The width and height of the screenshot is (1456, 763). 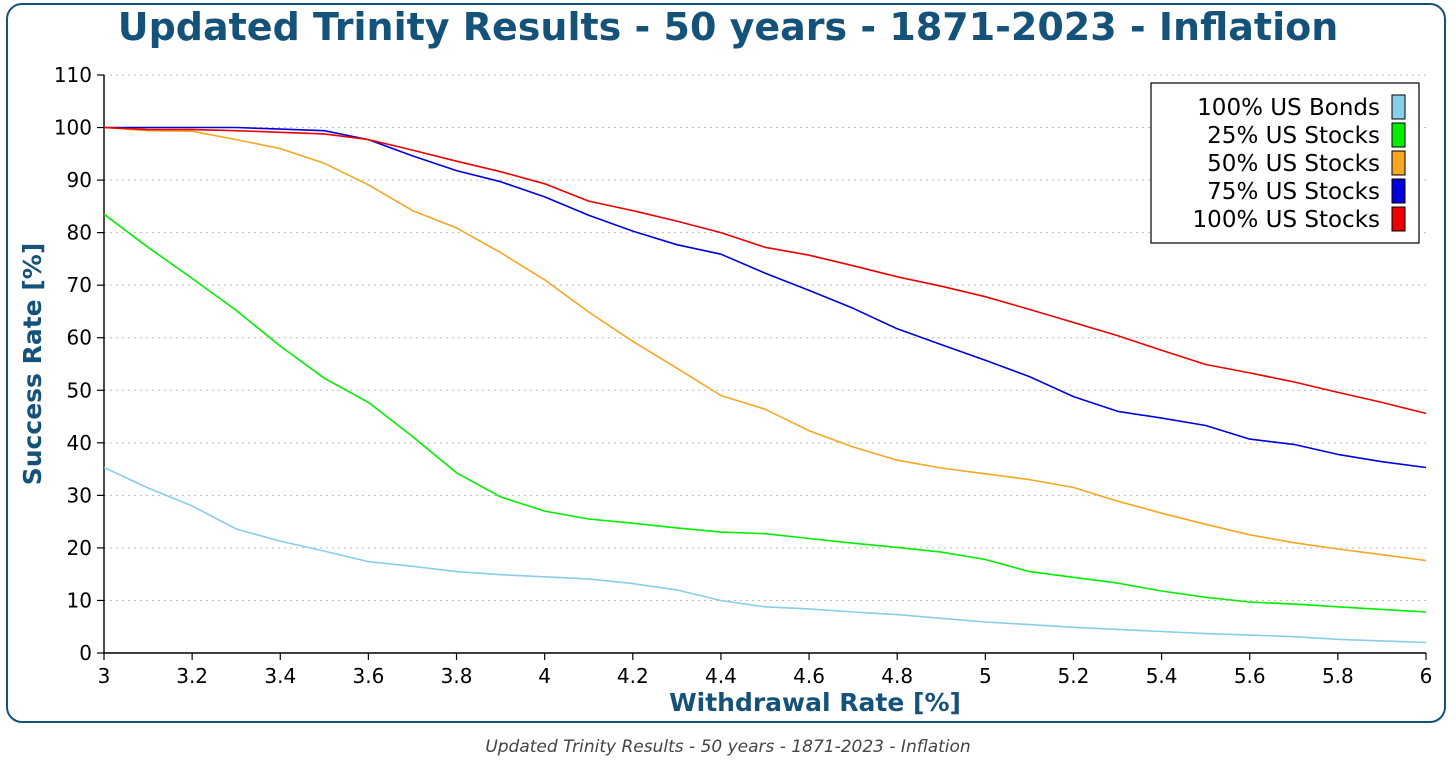 What do you see at coordinates (32, 364) in the screenshot?
I see `y-axis-label: Success Rate [%]` at bounding box center [32, 364].